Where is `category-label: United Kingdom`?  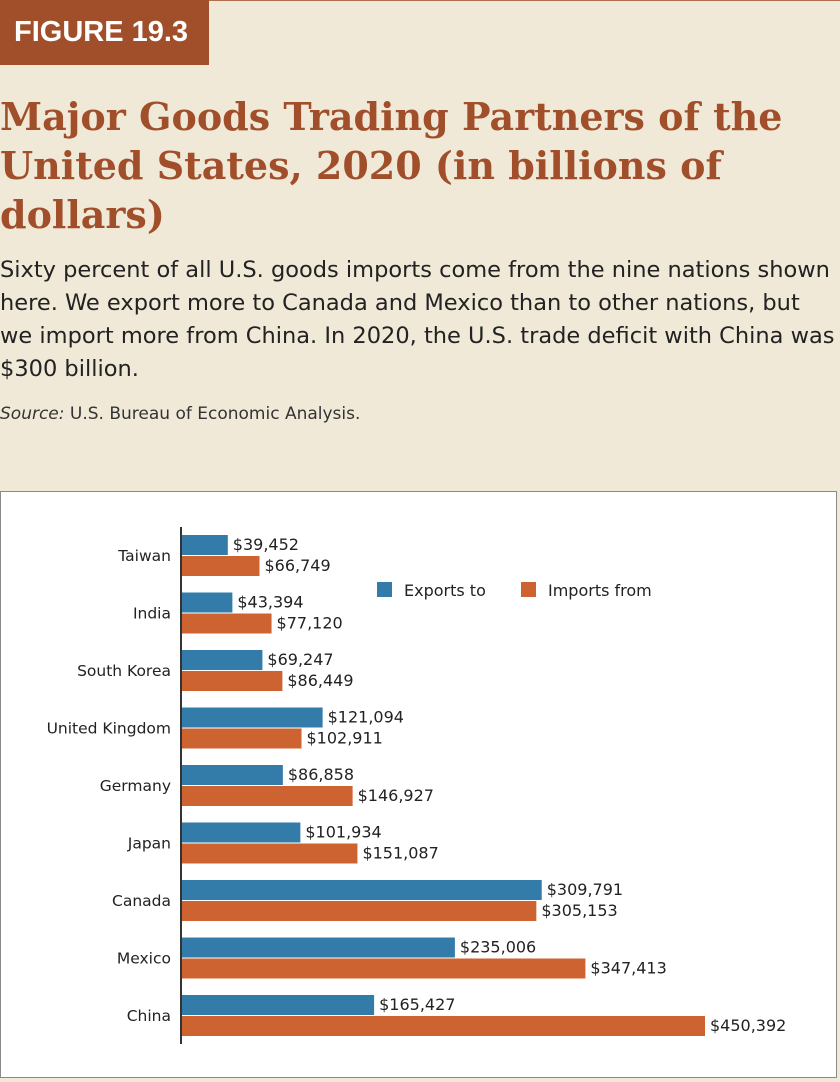 category-label: United Kingdom is located at coordinates (109, 729).